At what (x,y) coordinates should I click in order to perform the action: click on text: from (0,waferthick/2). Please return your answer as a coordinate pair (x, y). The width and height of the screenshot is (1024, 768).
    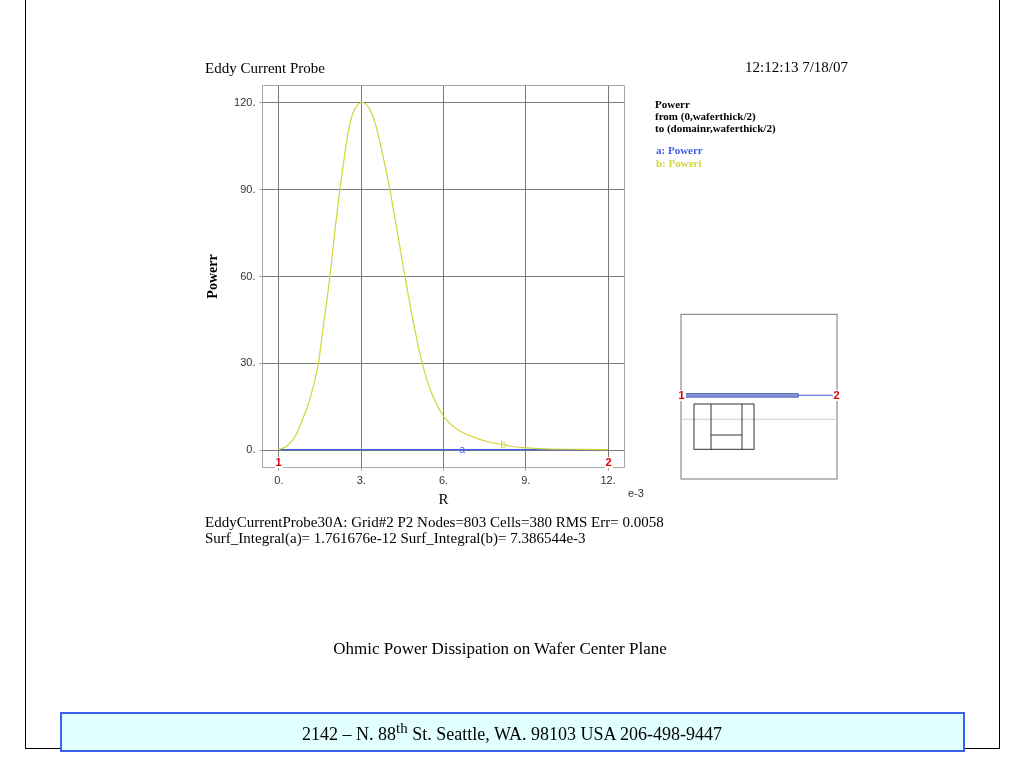
    Looking at the image, I should click on (705, 116).